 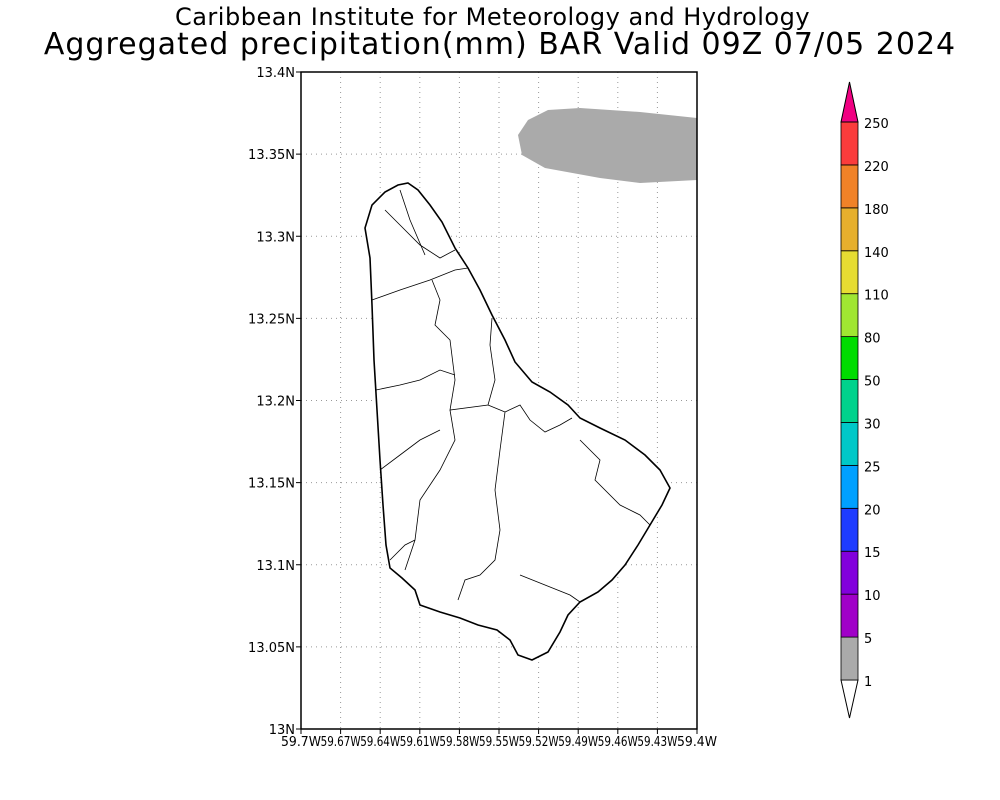 I want to click on colorbar-label: 180, so click(x=876, y=210).